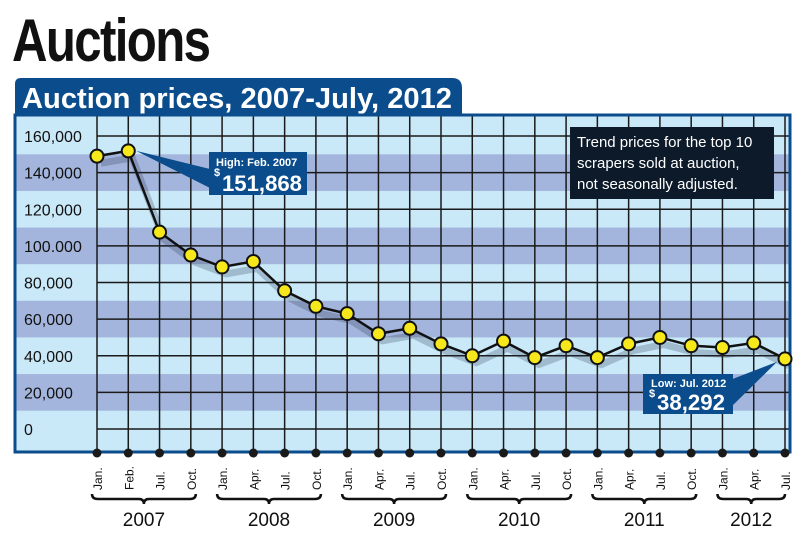 The image size is (800, 533). What do you see at coordinates (658, 163) in the screenshot?
I see `note-line: scrapers sold at auction,` at bounding box center [658, 163].